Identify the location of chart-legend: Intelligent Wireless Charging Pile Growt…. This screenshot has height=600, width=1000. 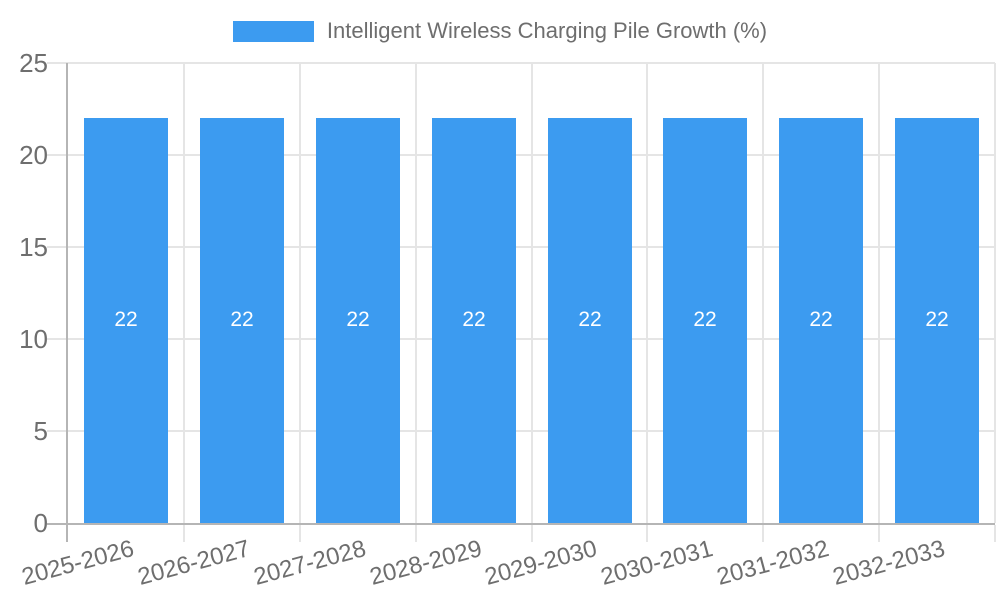
(500, 31).